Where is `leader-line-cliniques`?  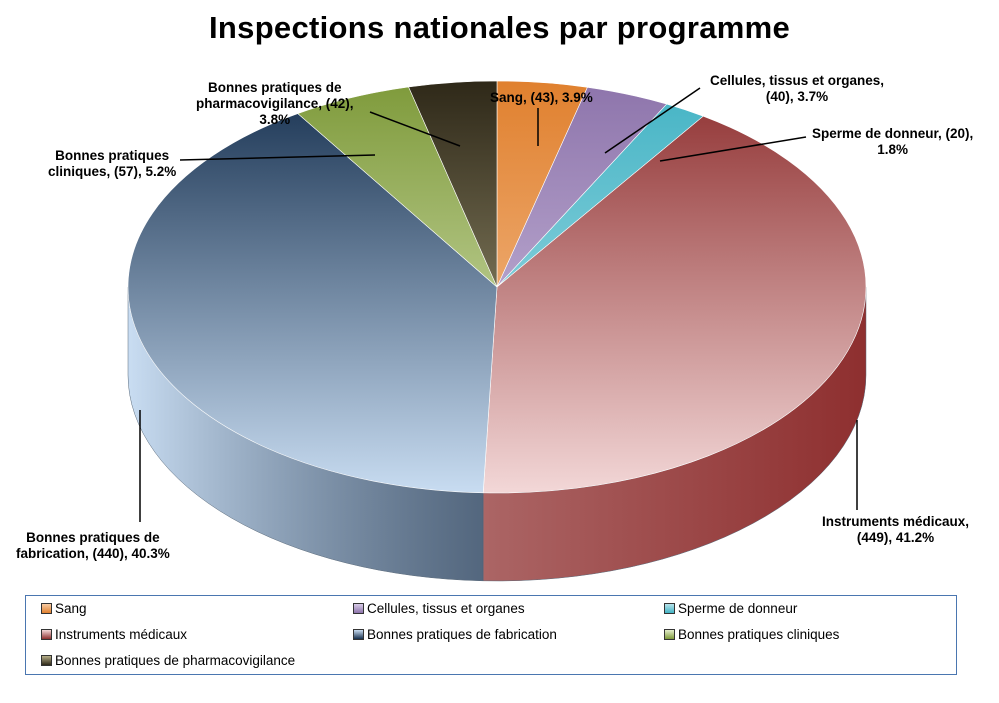 leader-line-cliniques is located at coordinates (277, 157).